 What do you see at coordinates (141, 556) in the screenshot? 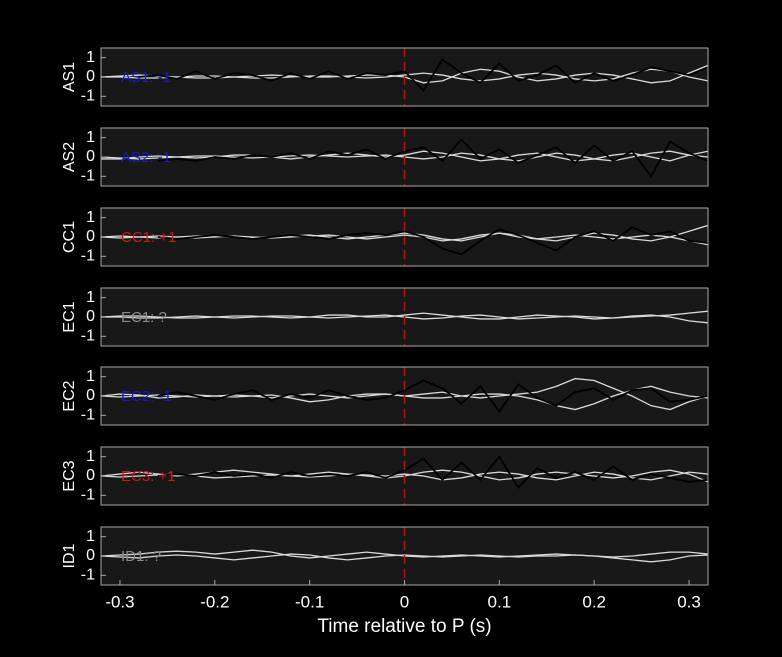
I see `annotation: ID1: ?` at bounding box center [141, 556].